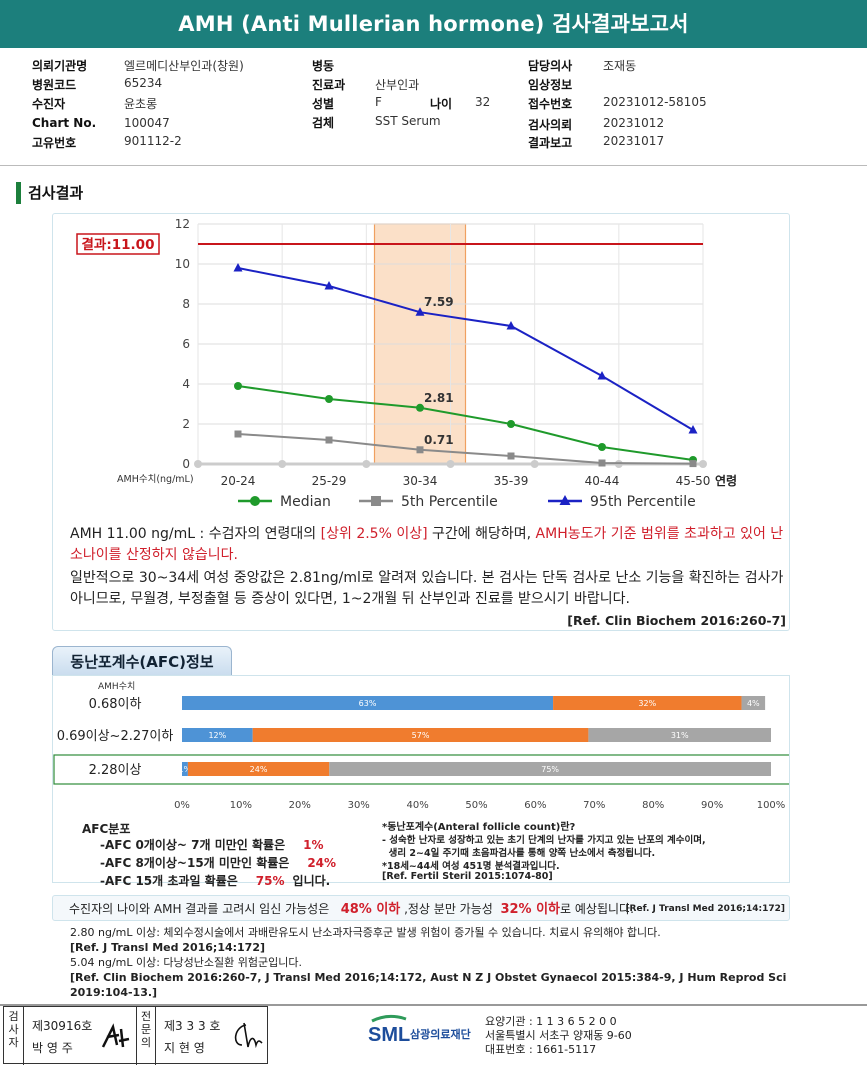 This screenshot has height=1071, width=867. Describe the element at coordinates (439, 302) in the screenshot. I see `data-label: 7.59` at that location.